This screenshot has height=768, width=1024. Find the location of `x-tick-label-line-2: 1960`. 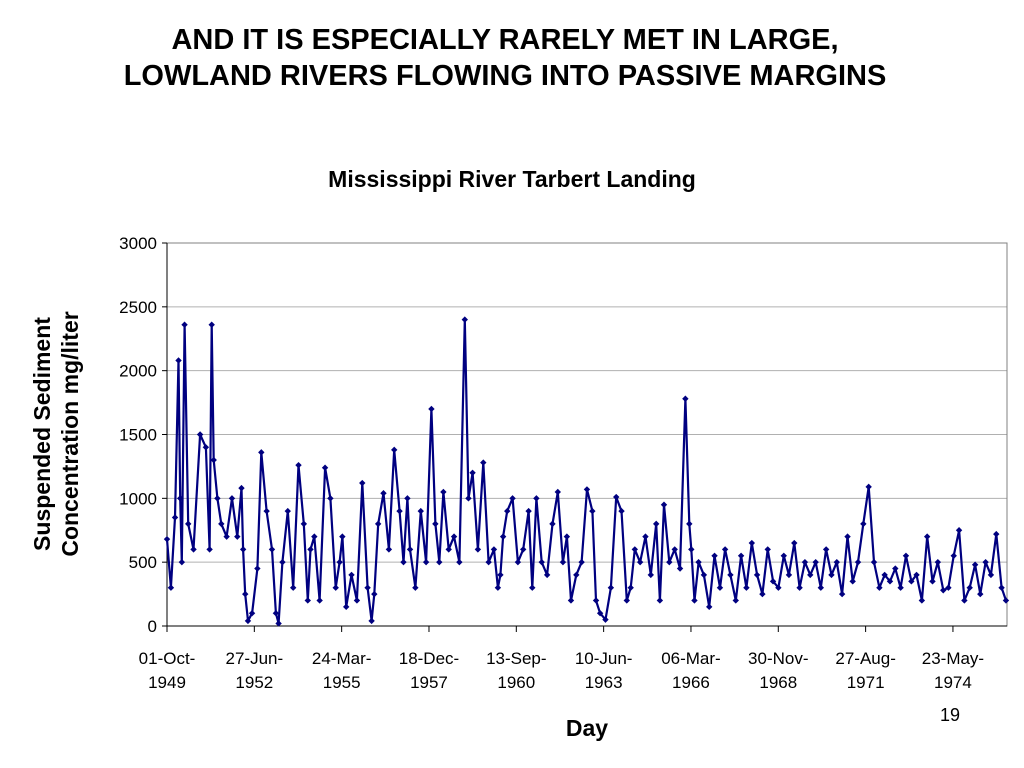

x-tick-label-line-2: 1960 is located at coordinates (516, 682).